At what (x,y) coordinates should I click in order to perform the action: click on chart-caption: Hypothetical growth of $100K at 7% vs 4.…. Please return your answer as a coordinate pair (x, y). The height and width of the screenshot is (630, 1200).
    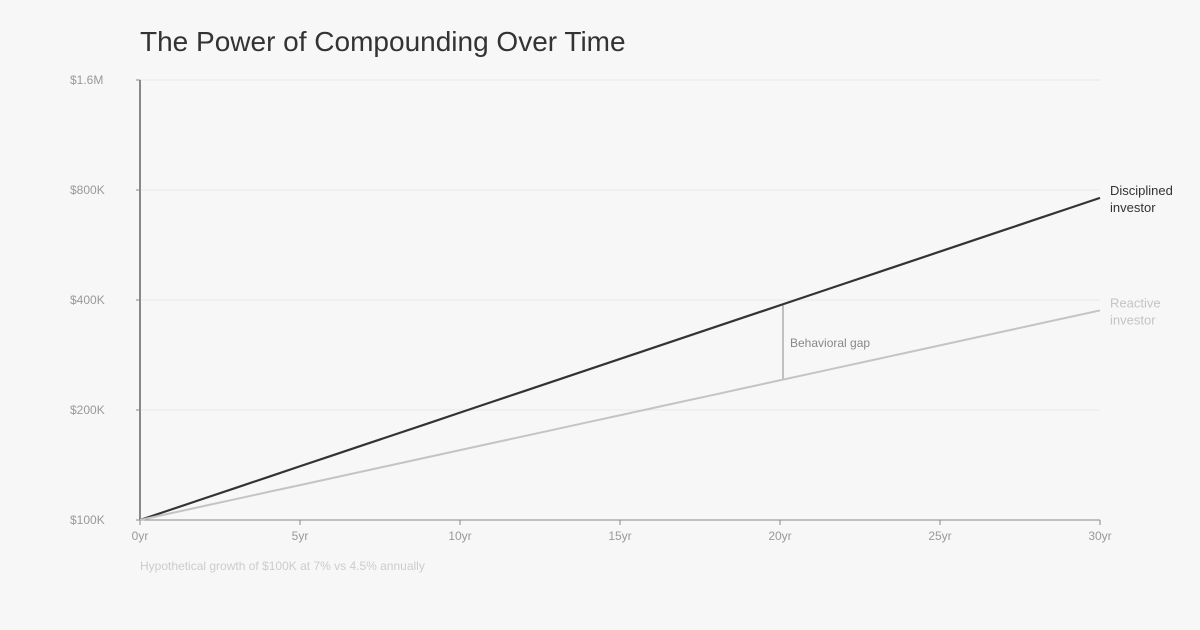
    Looking at the image, I should click on (282, 566).